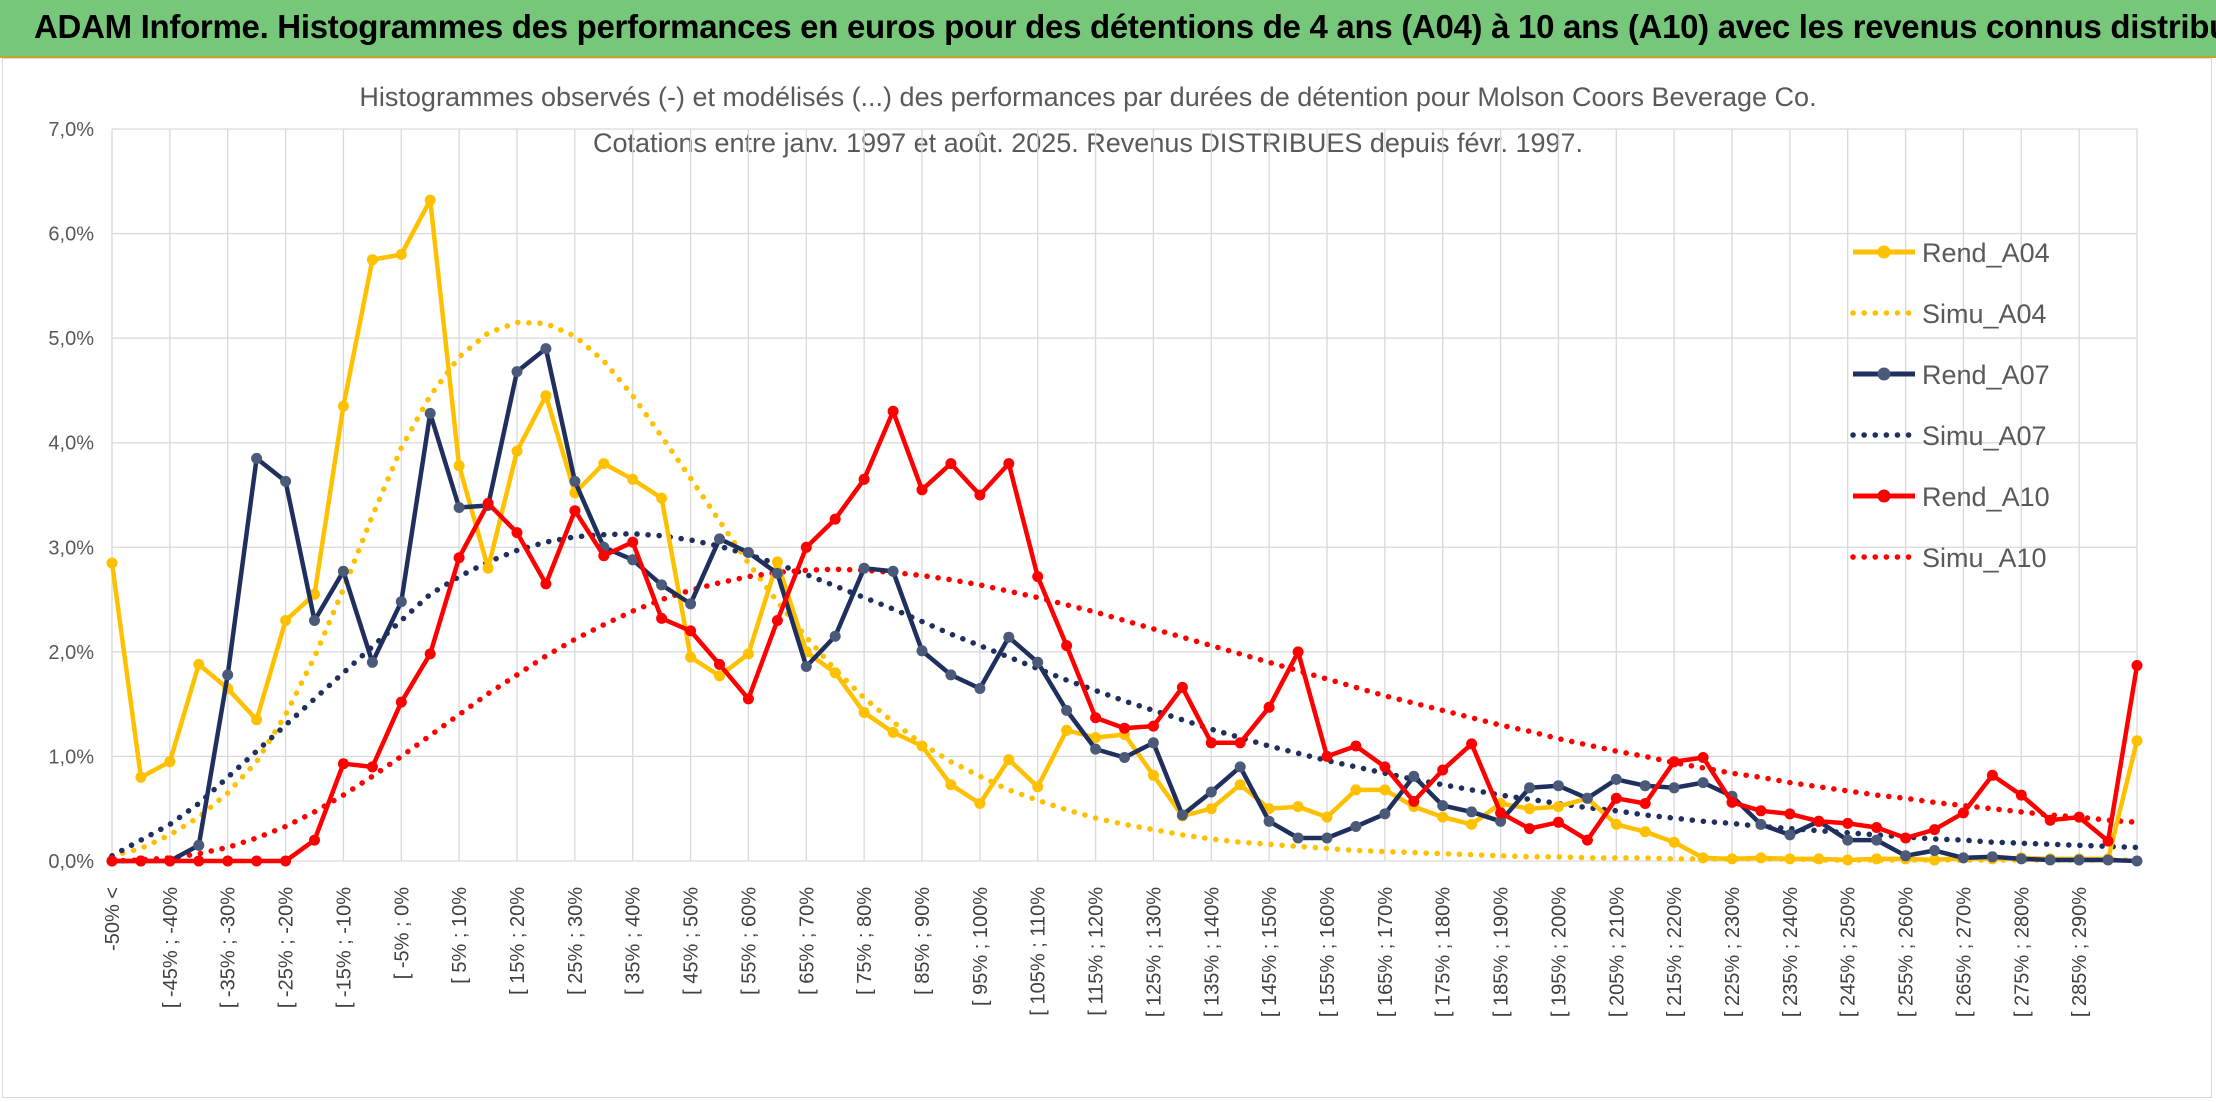 Image resolution: width=2216 pixels, height=1102 pixels. Describe the element at coordinates (1444, 952) in the screenshot. I see `x-tick-label: [ 175% ; 180%` at that location.